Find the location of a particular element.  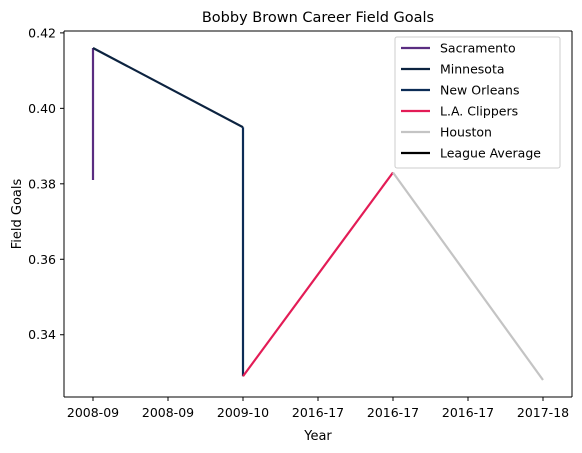

y-tick-label: 0.42 is located at coordinates (42, 32).